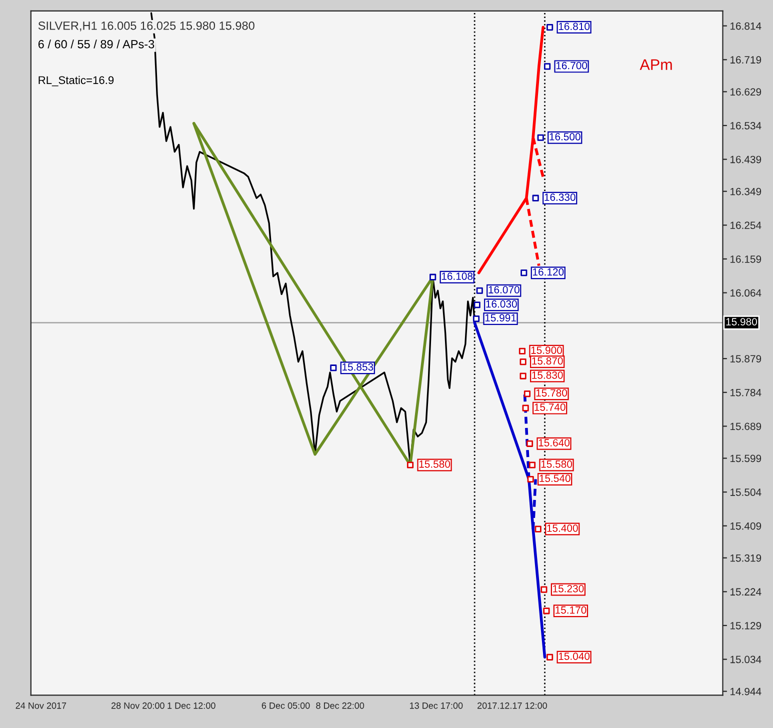 Image resolution: width=773 pixels, height=728 pixels. I want to click on data-label: 16.810, so click(574, 26).